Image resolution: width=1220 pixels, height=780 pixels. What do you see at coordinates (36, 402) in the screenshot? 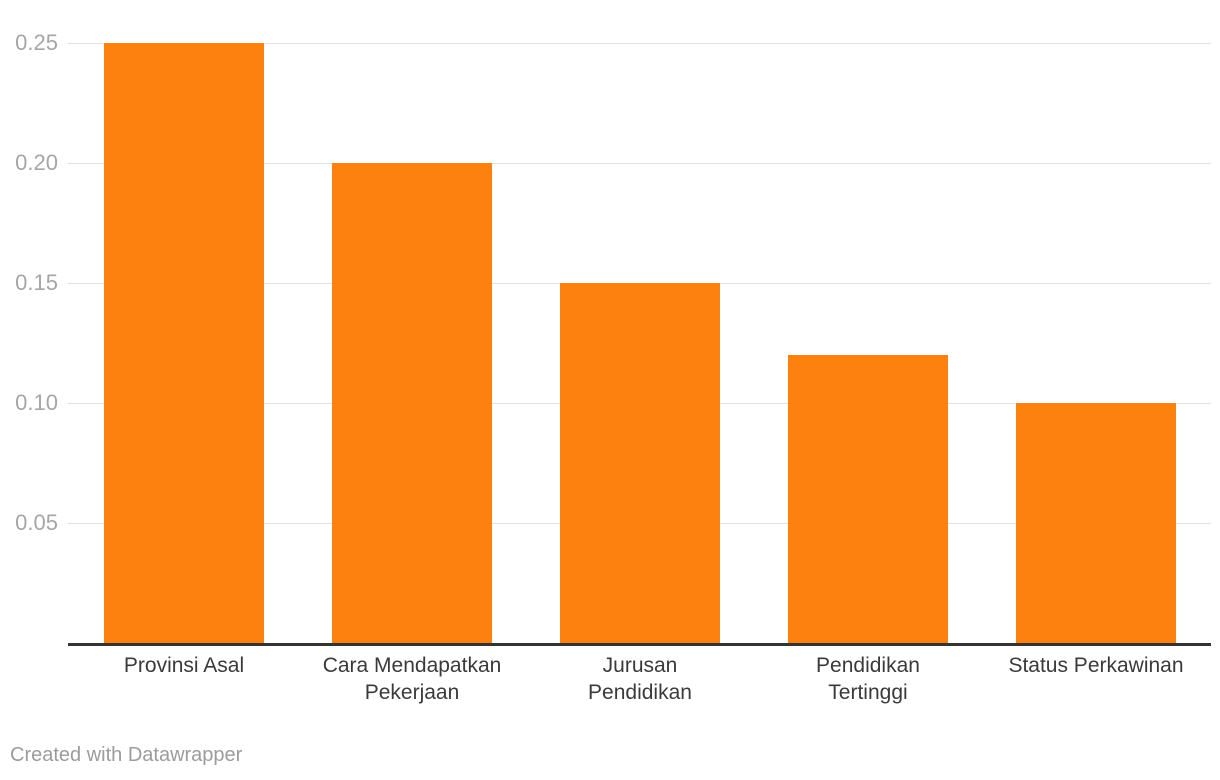
I see `y-tick-label: 0.10` at bounding box center [36, 402].